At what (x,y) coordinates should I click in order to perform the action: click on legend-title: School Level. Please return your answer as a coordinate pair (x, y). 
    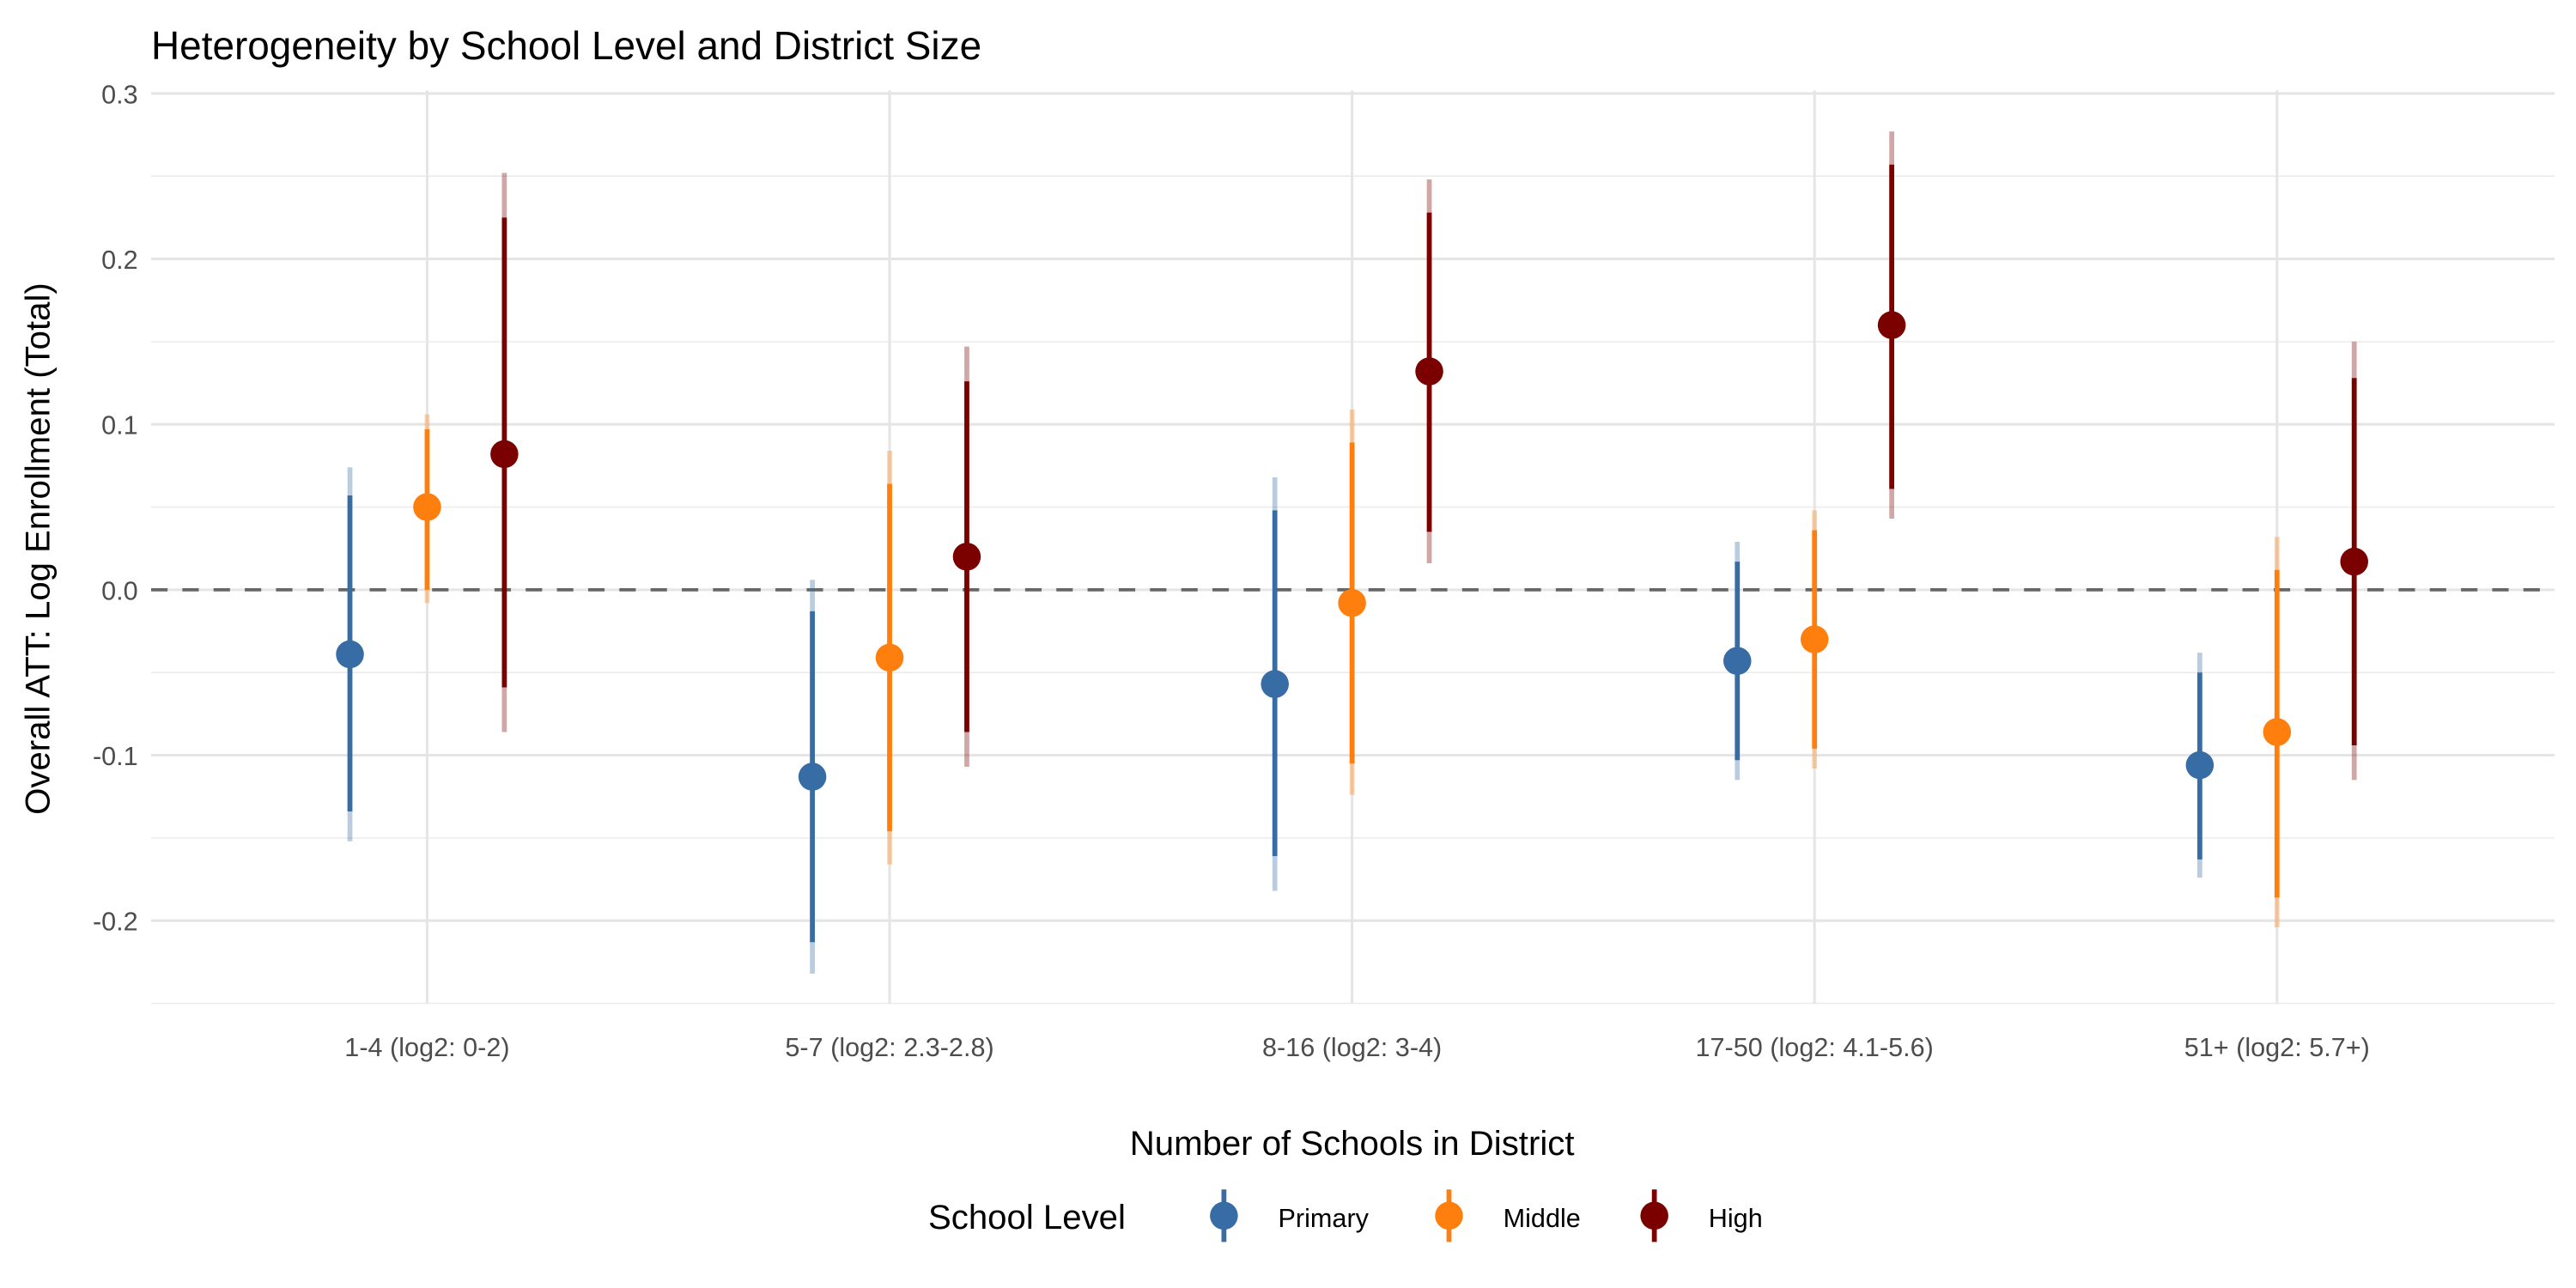
    Looking at the image, I should click on (1027, 1217).